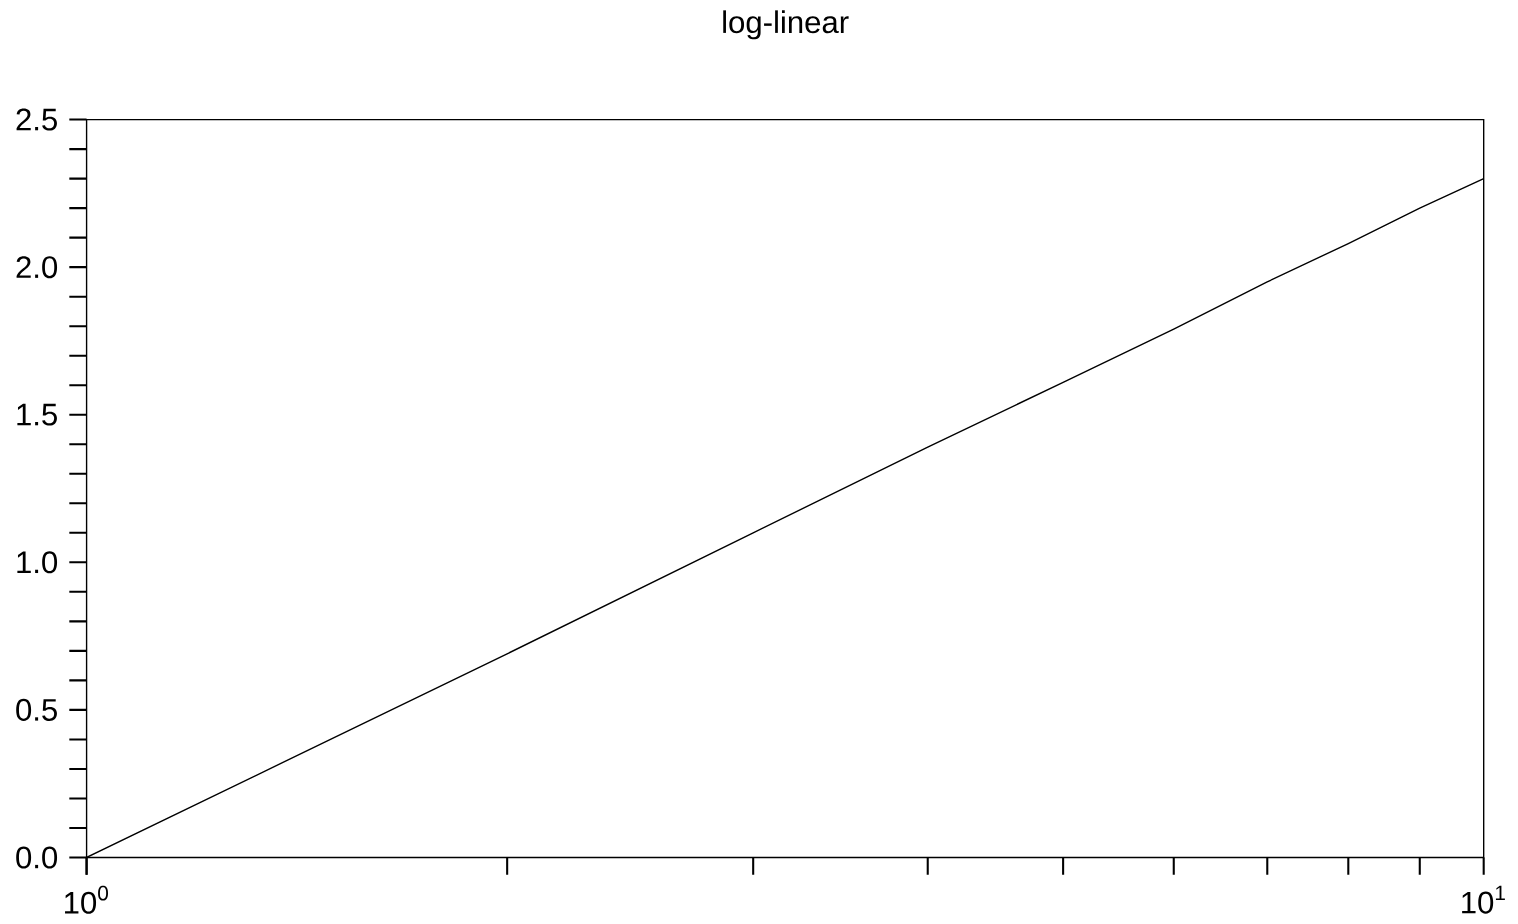 This screenshot has height=924, width=1518. What do you see at coordinates (37, 267) in the screenshot?
I see `y-tick-label: 2.0` at bounding box center [37, 267].